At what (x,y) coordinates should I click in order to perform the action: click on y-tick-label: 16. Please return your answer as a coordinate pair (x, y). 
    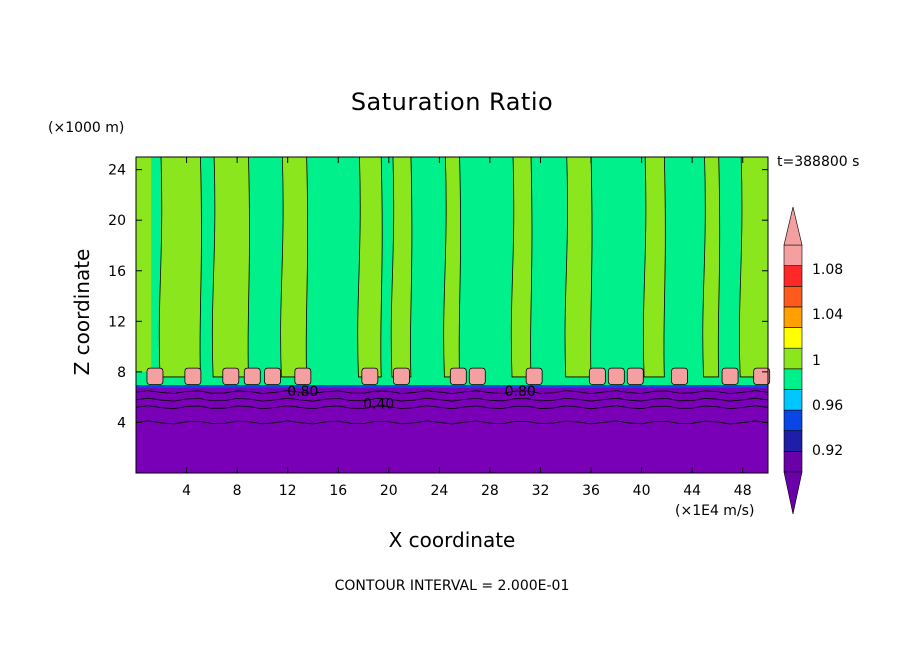
    Looking at the image, I should click on (117, 272).